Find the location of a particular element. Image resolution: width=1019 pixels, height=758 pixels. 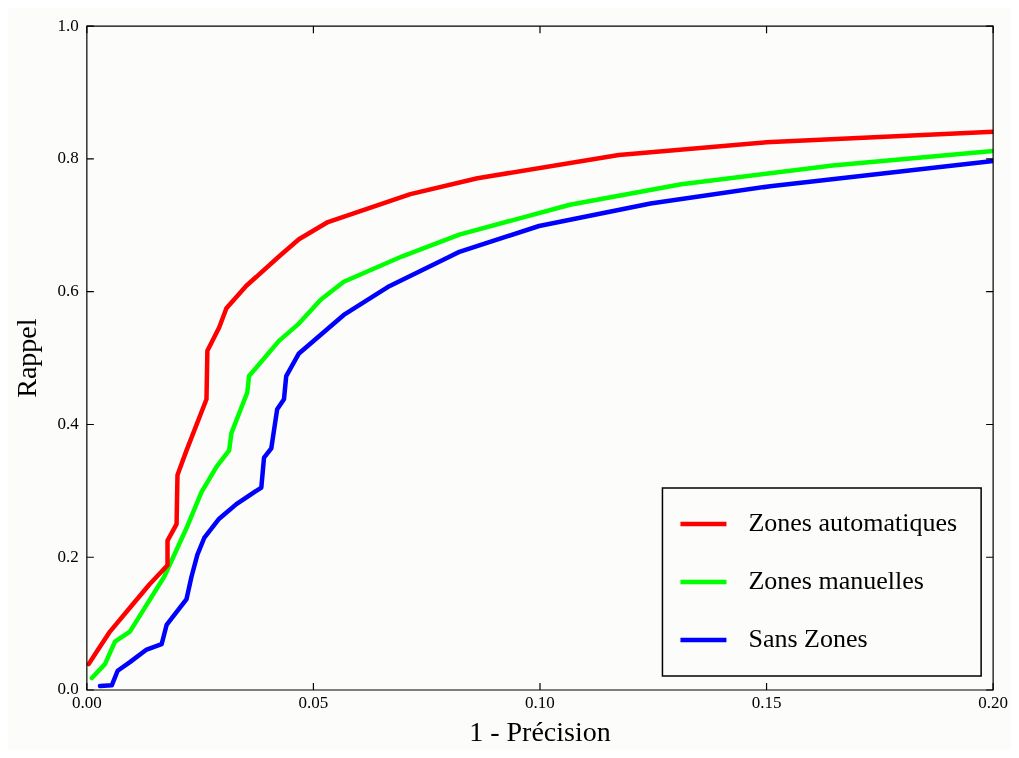

legend-label: Zones automatiques is located at coordinates (853, 522).